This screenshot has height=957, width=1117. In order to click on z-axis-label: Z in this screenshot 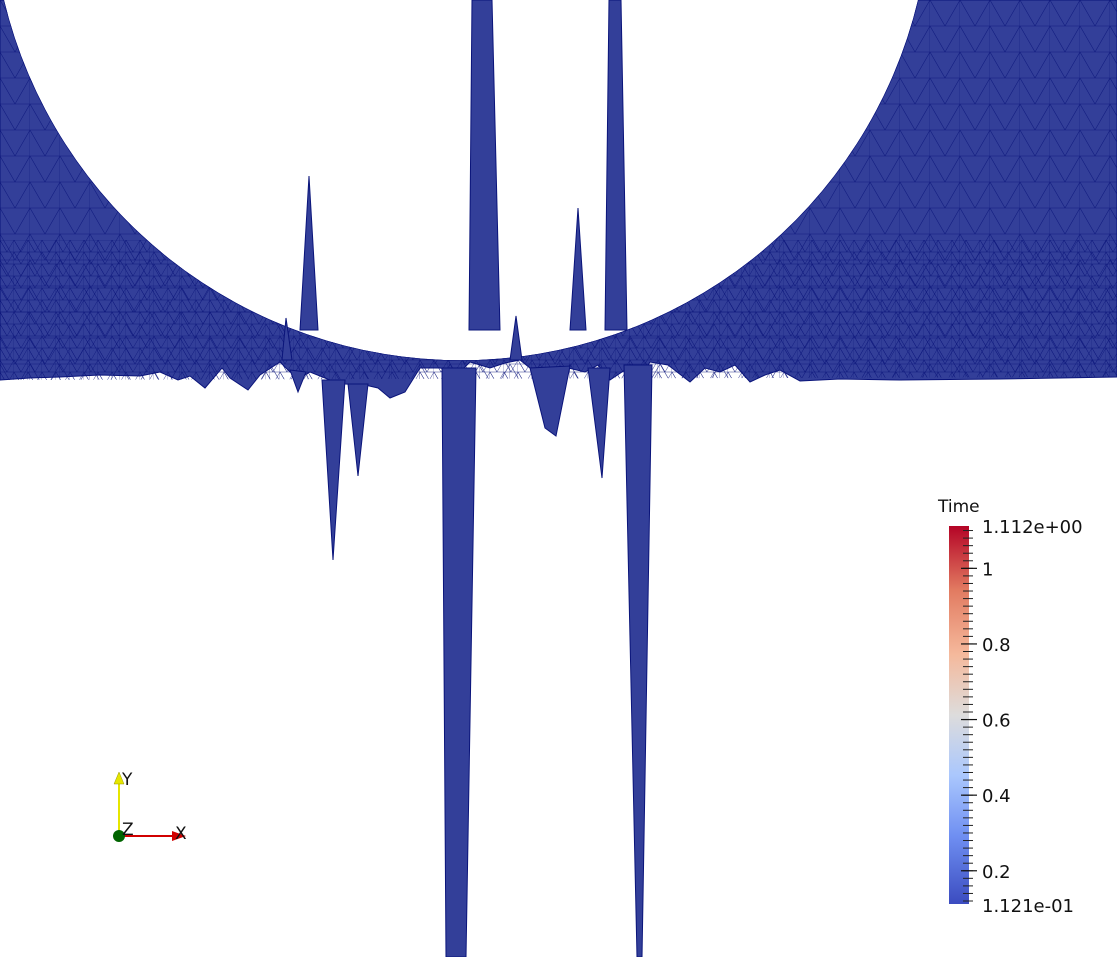, I will do `click(128, 830)`.